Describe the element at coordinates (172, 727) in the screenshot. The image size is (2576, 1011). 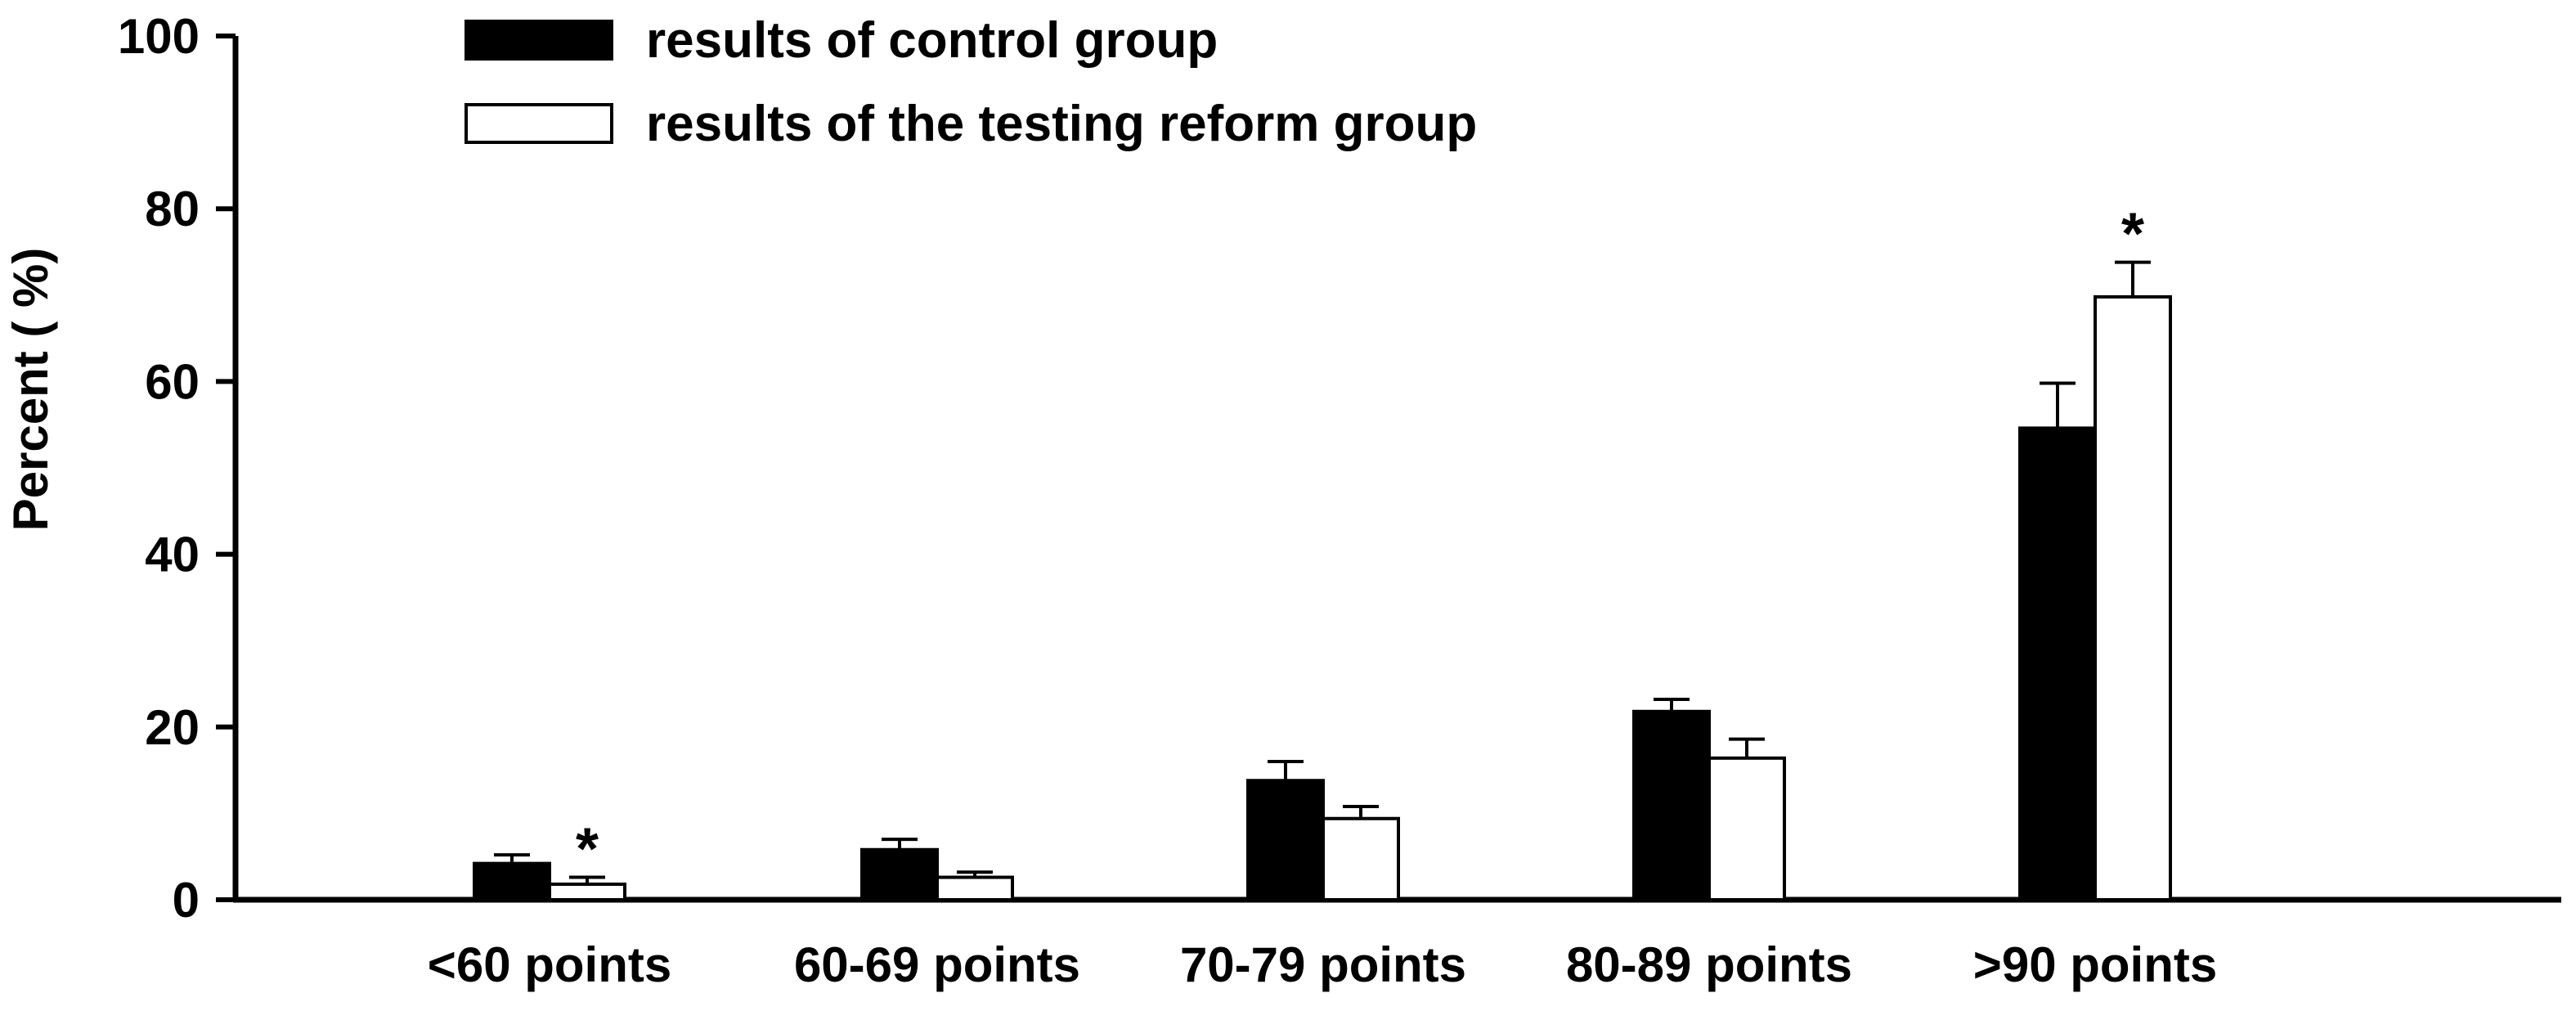
I see `y-tick-label: 20` at that location.